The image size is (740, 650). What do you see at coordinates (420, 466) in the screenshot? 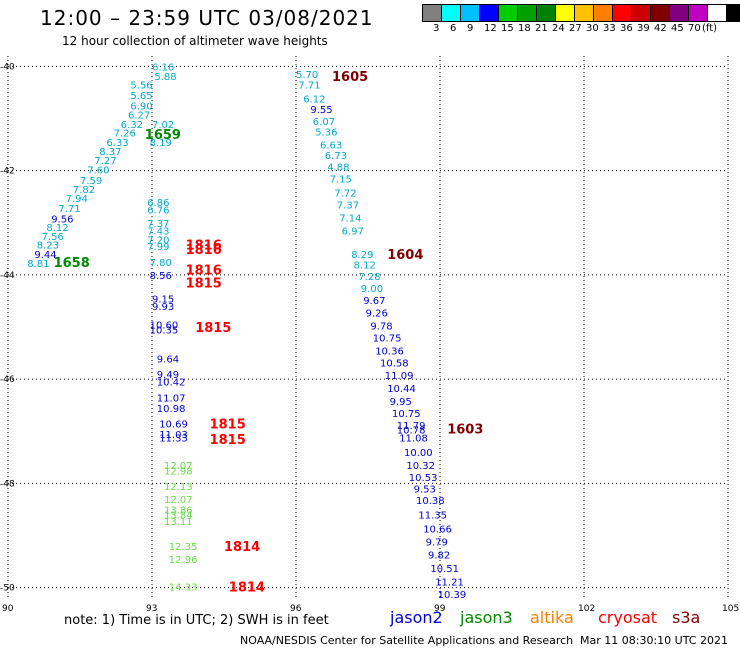
I see `wave-height-value: 10.32` at bounding box center [420, 466].